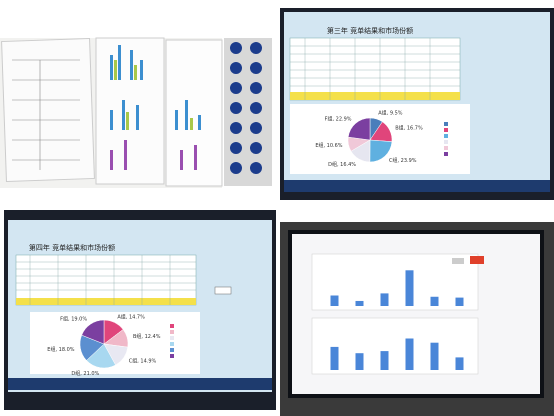  Describe the element at coordinates (409, 127) in the screenshot. I see `pie-label: B组, 16.7%` at that location.